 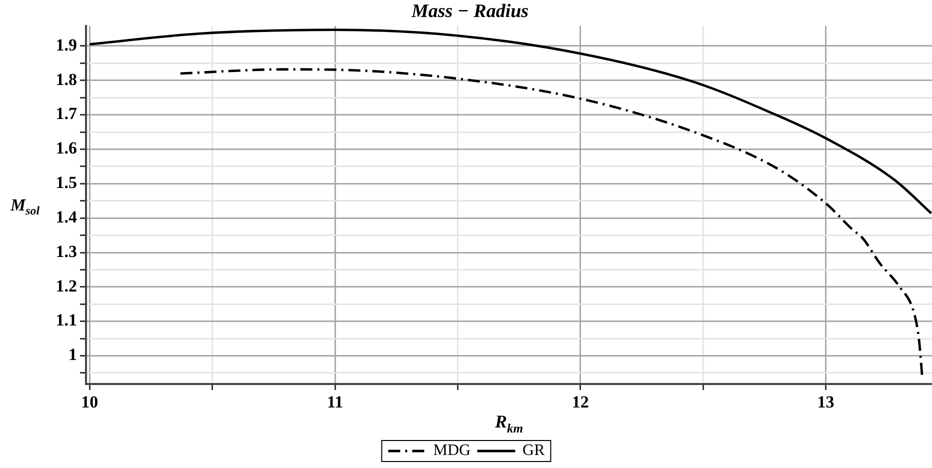 What do you see at coordinates (72, 354) in the screenshot?
I see `y-tick-label: 1` at bounding box center [72, 354].